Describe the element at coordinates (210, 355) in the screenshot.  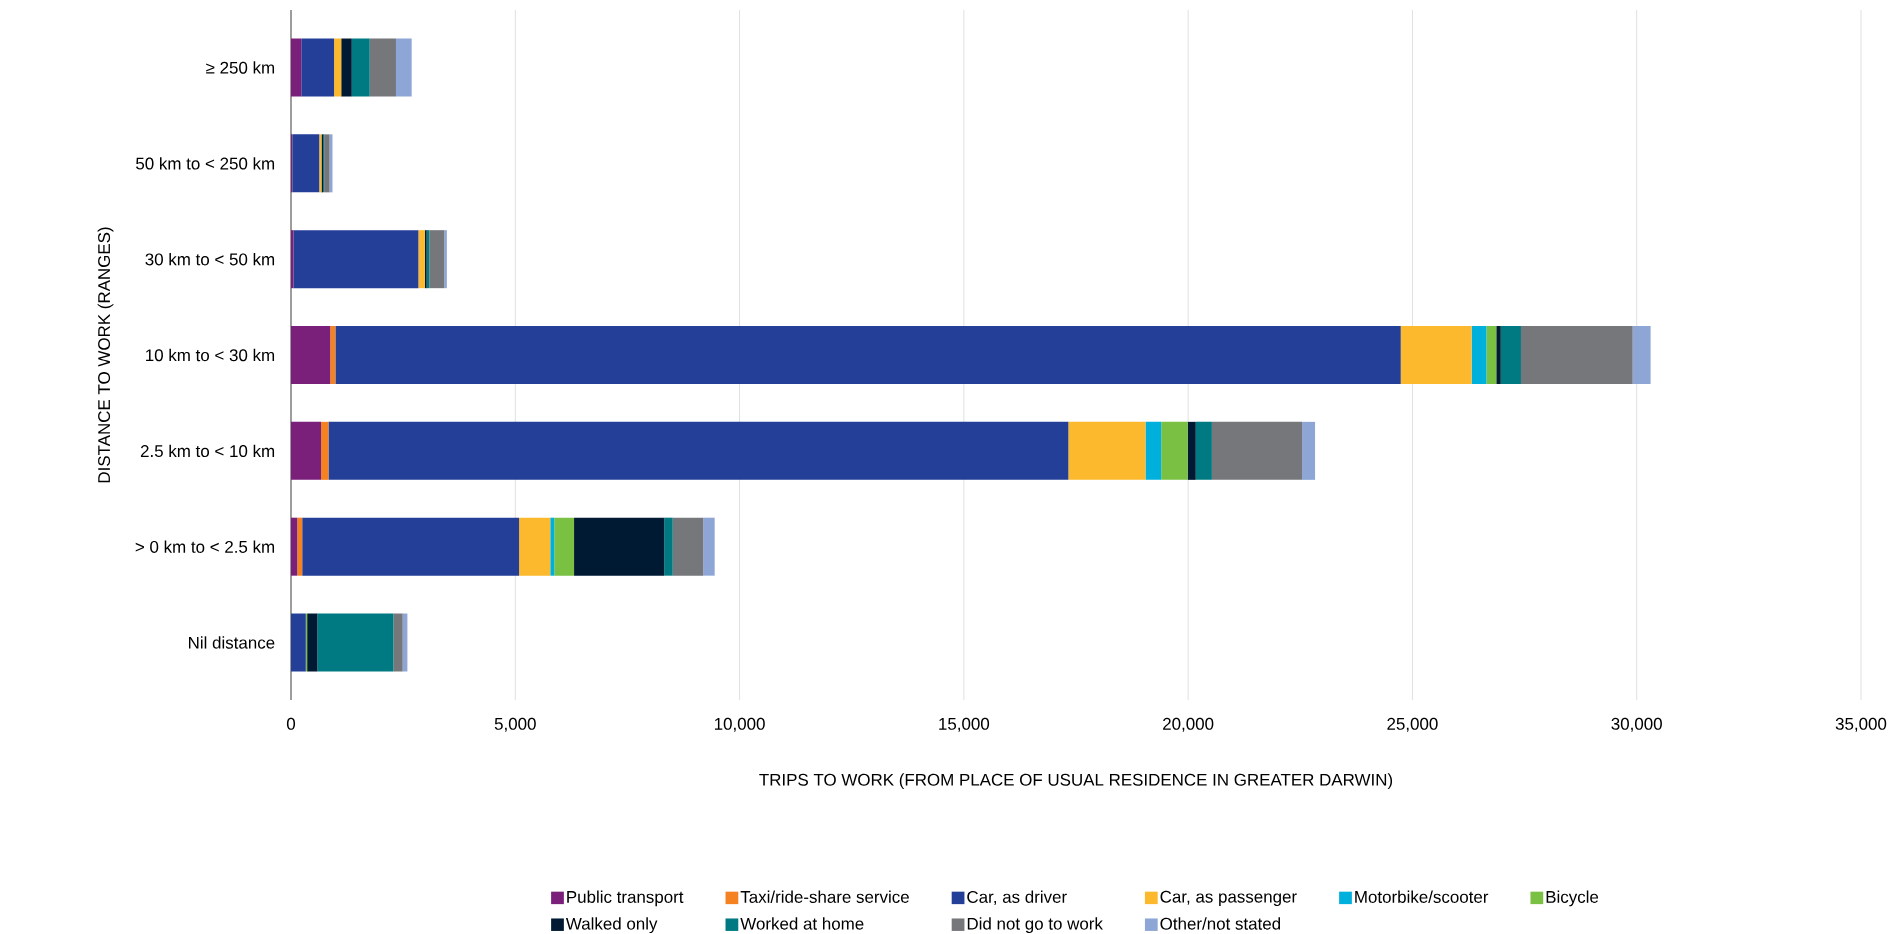
I see `y-tick-label: 10 km to < 30 km` at that location.